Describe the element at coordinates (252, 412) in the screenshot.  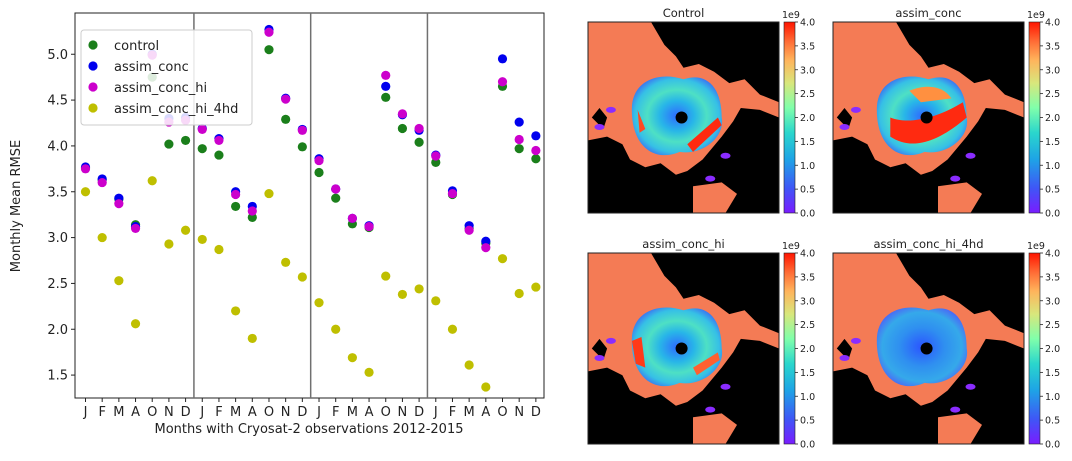
I see `x-tick-label: A` at that location.